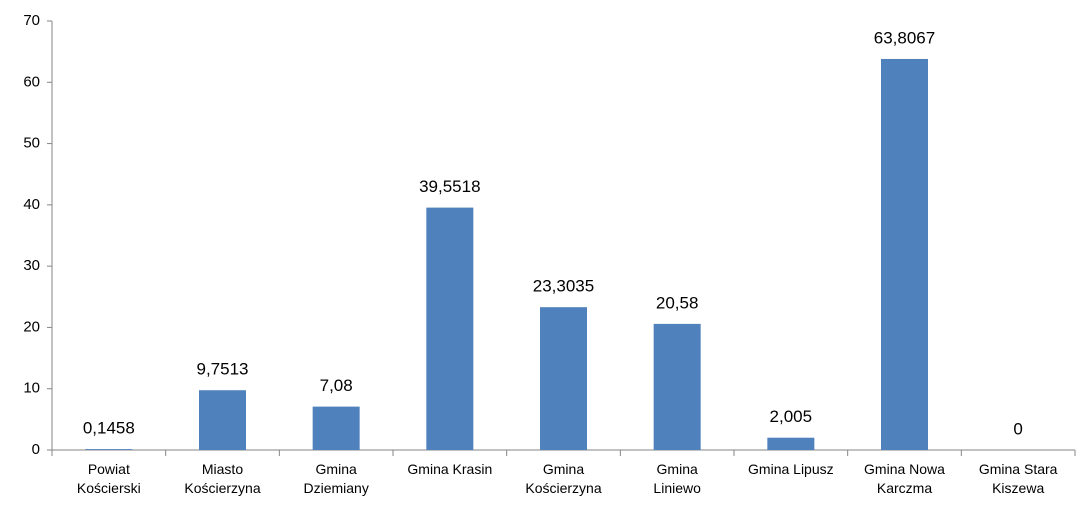  Describe the element at coordinates (109, 488) in the screenshot. I see `x-tick-label-line: Kościerski` at that location.